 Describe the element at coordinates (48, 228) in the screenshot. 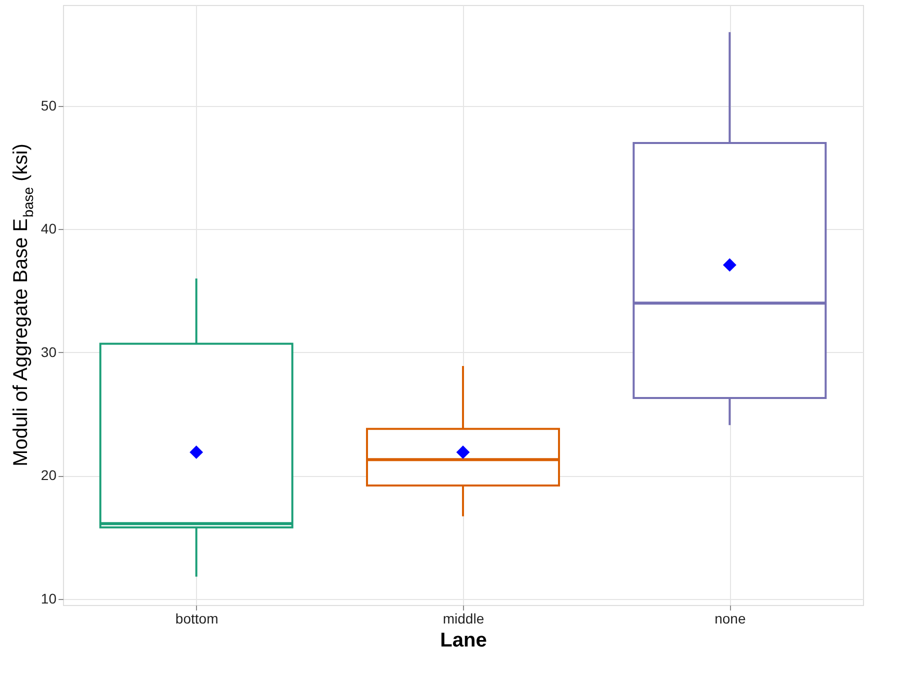

I see `y-tick-label: 40` at that location.